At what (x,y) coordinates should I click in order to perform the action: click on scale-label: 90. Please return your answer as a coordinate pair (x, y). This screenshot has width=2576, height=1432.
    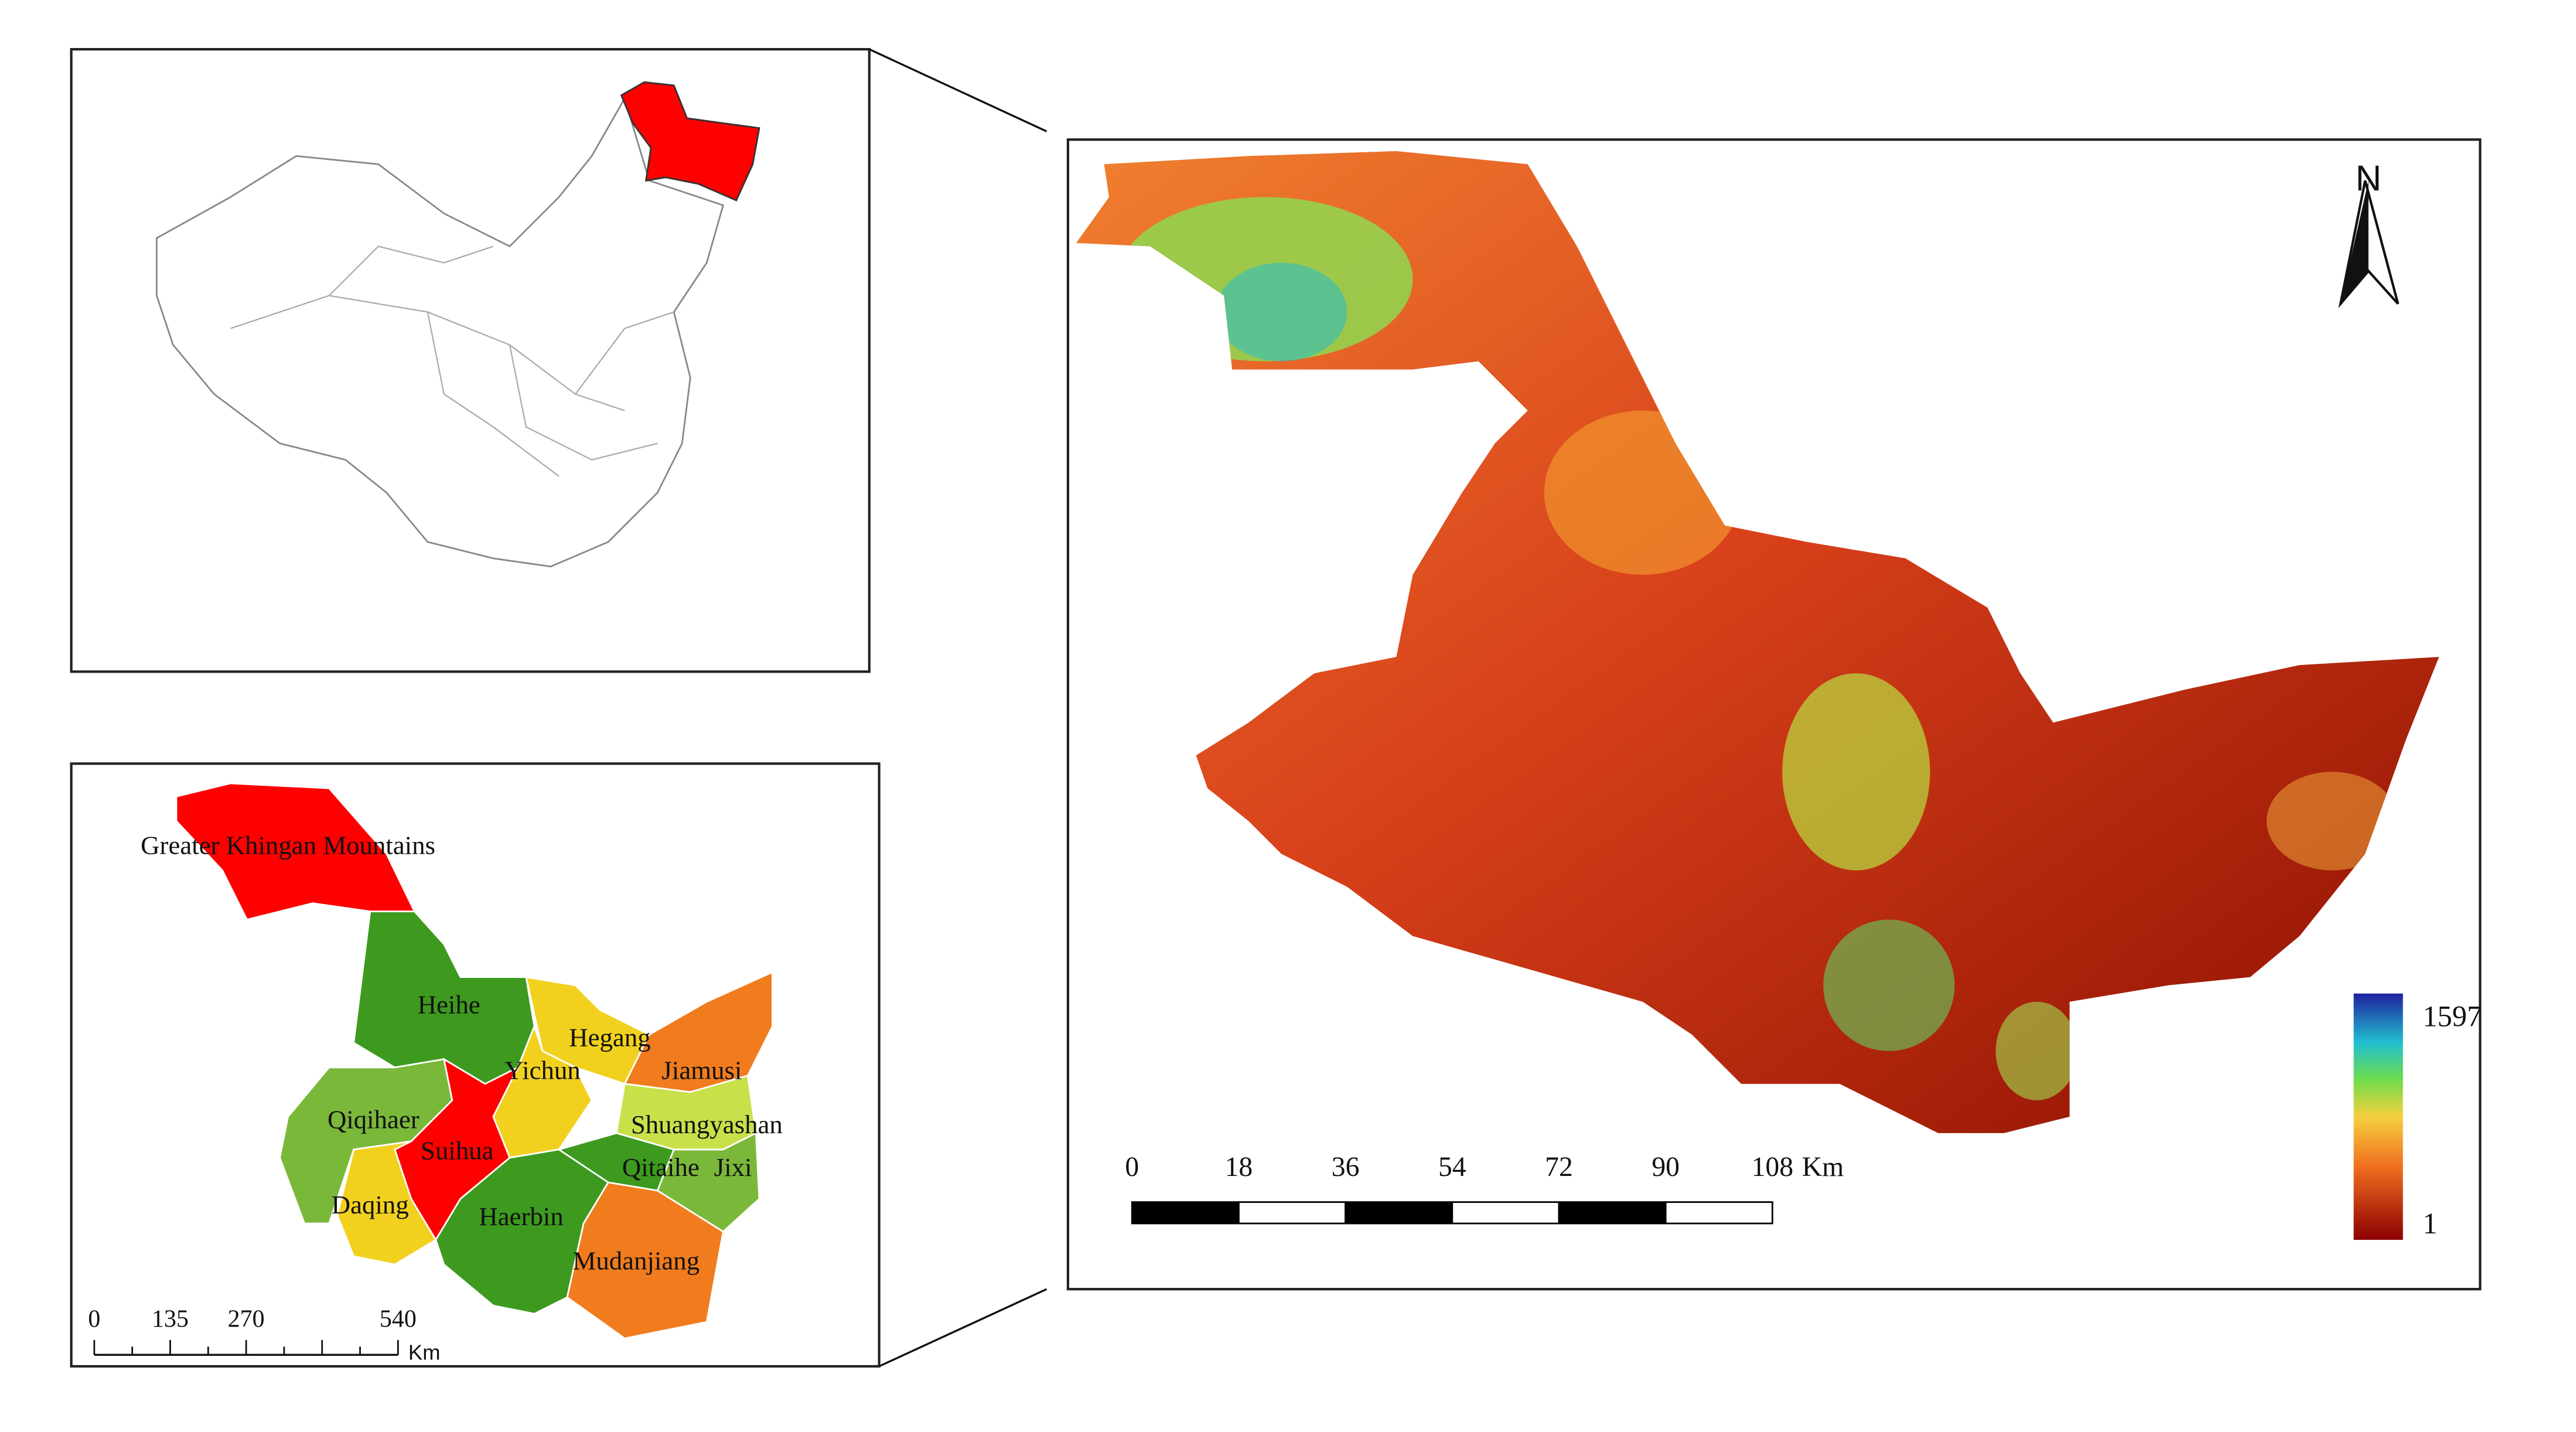
    Looking at the image, I should click on (1666, 1167).